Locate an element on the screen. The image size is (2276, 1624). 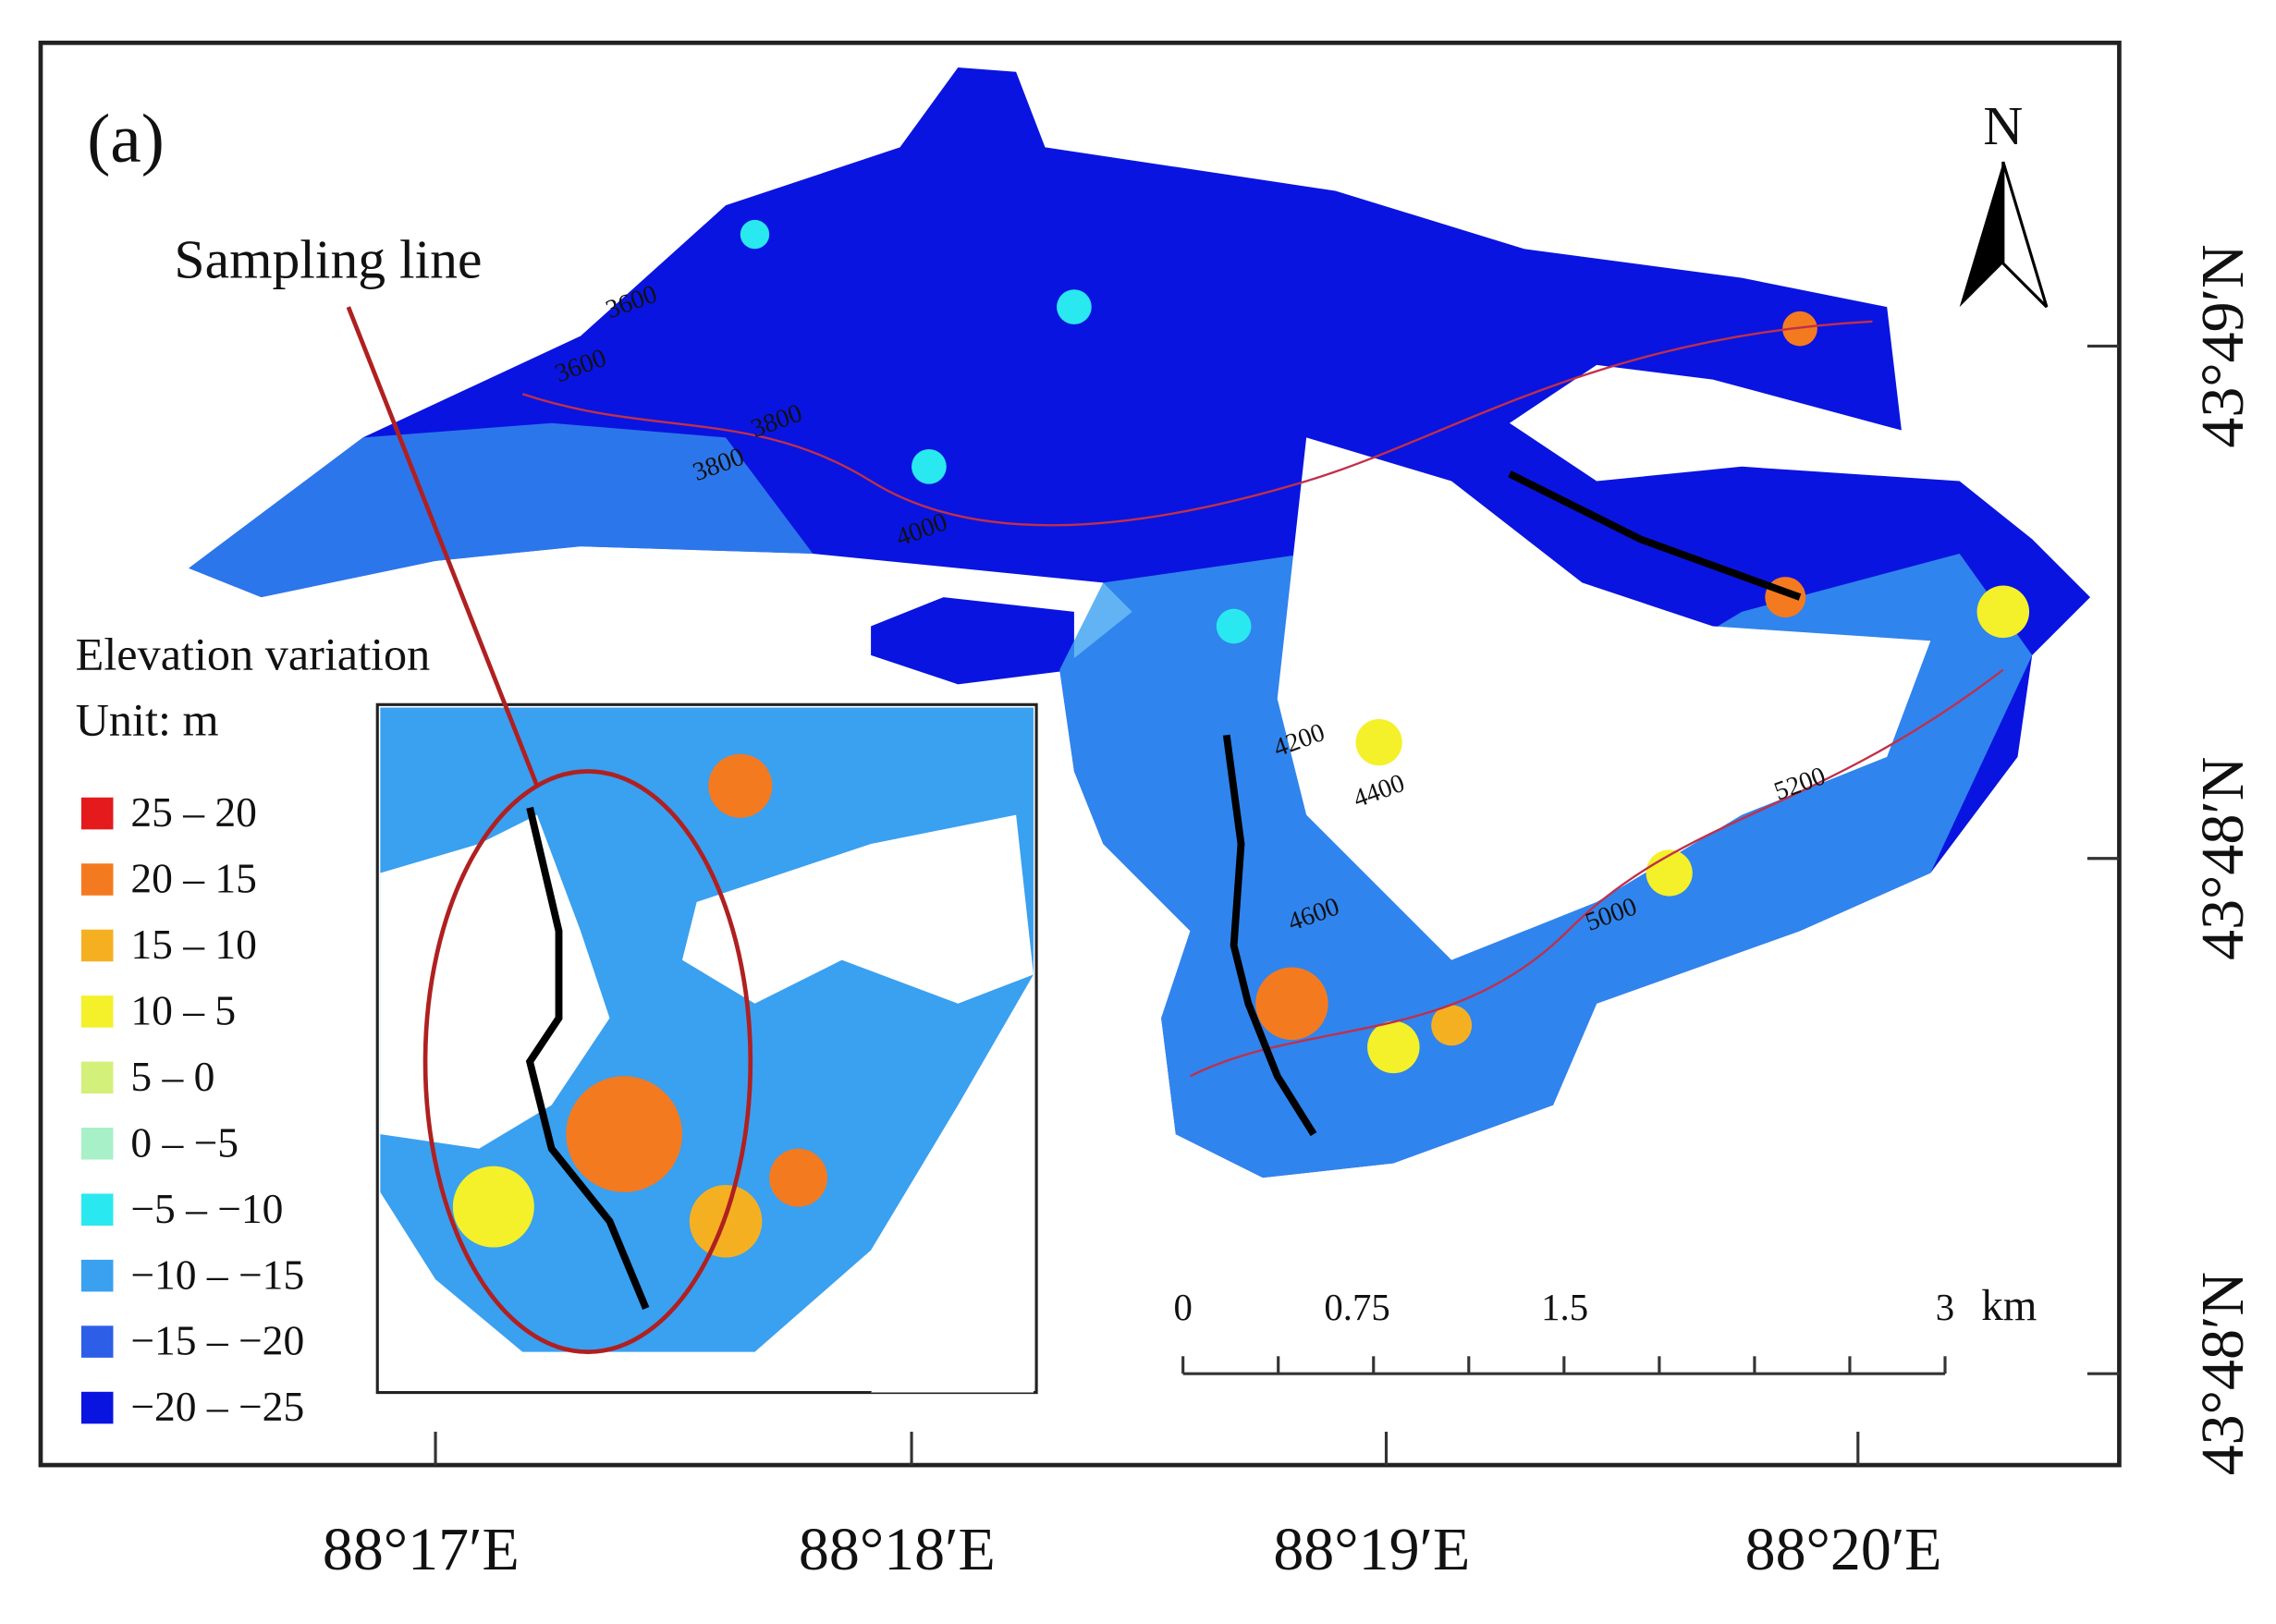
glacier-tongue is located at coordinates (972, 641).